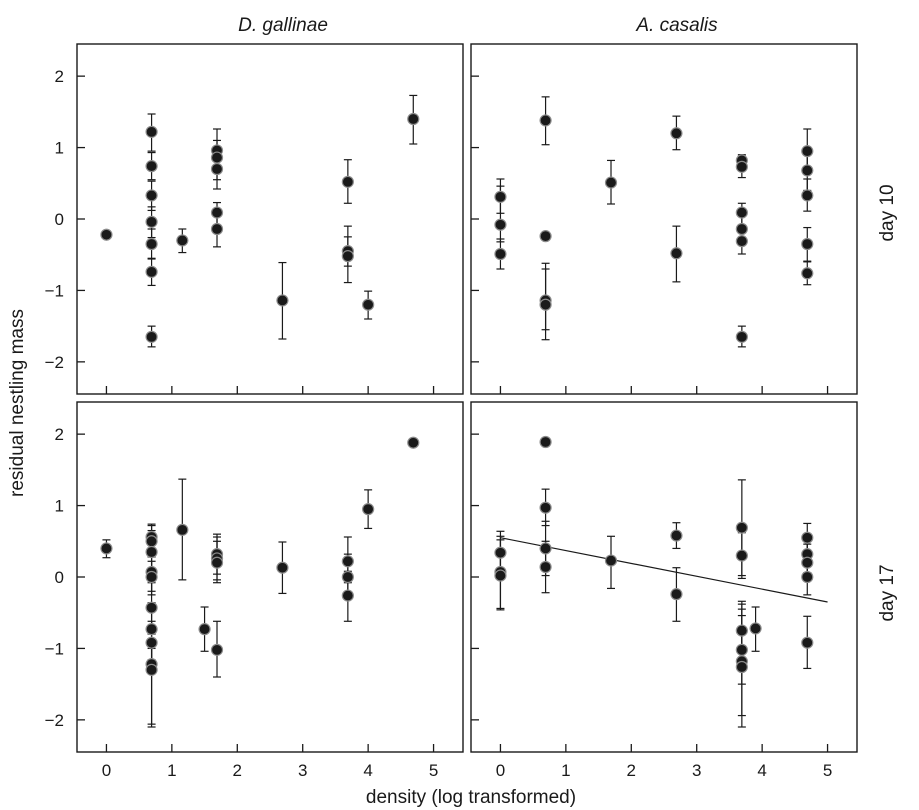 This screenshot has width=919, height=810. I want to click on x-tick-label: 4, so click(367, 770).